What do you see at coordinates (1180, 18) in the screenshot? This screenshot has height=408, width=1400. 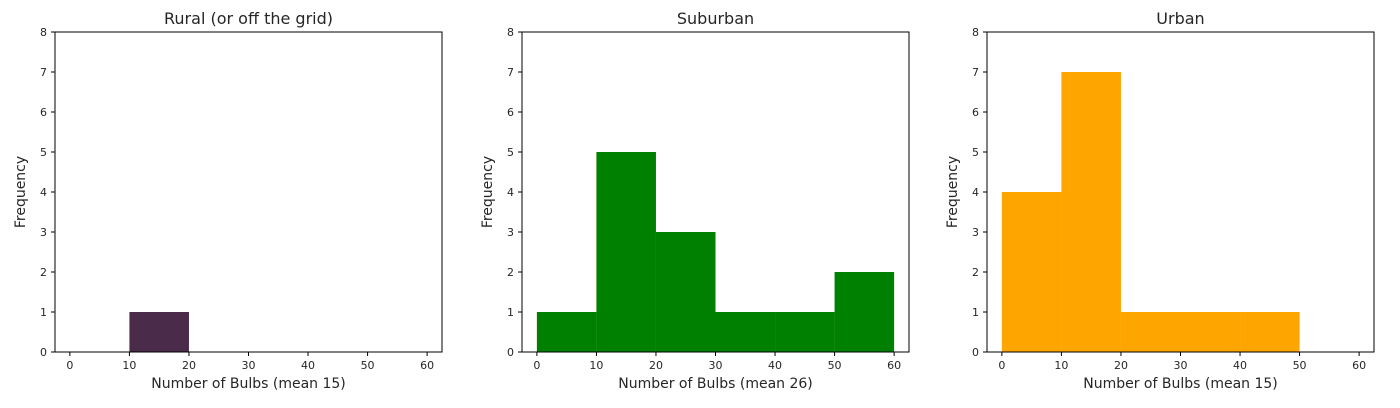 I see `panel-title: Urban` at bounding box center [1180, 18].